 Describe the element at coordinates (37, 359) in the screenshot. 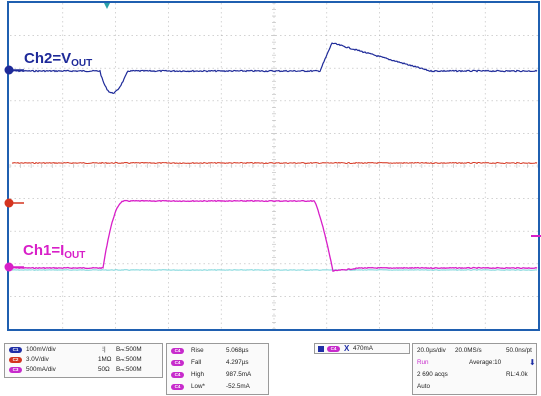

I see `channel-scale: 3.0V/div` at that location.